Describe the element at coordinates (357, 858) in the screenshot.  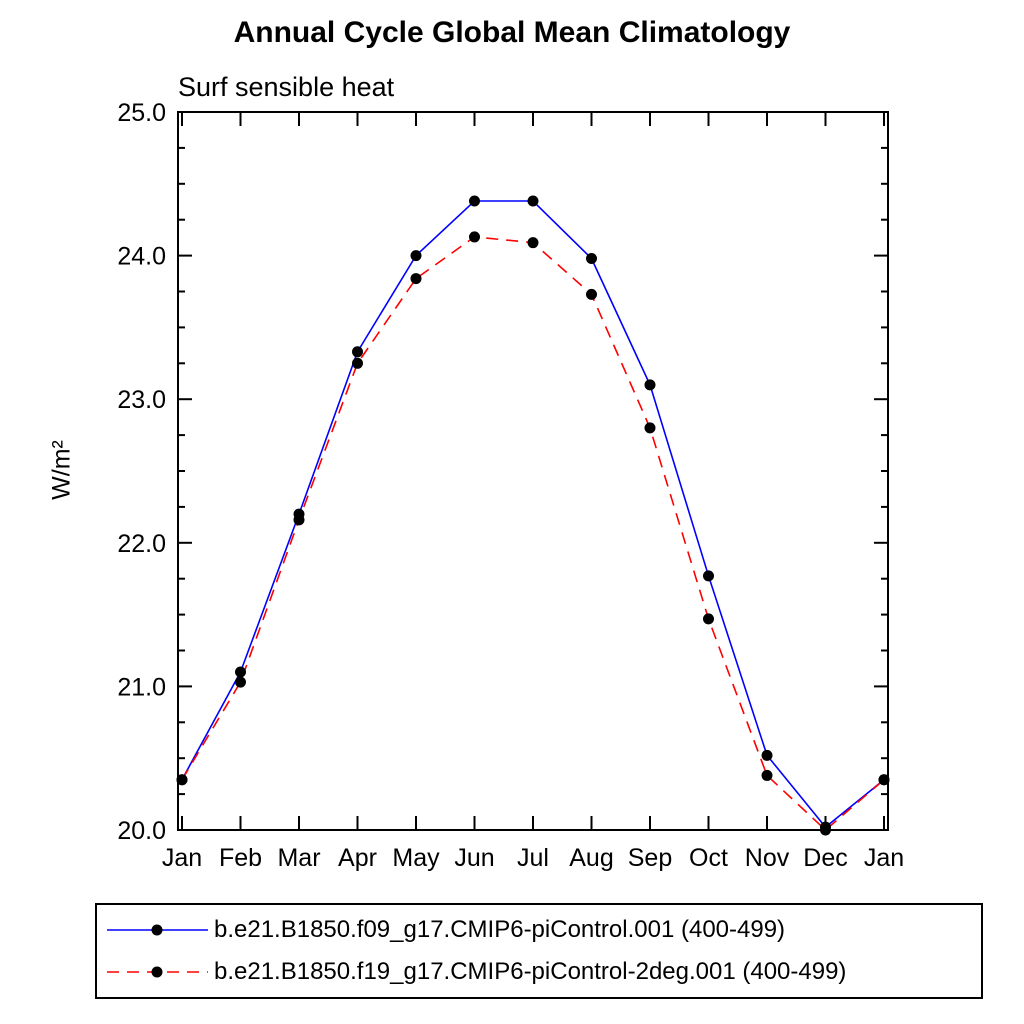
I see `x-tick-label: Apr` at that location.